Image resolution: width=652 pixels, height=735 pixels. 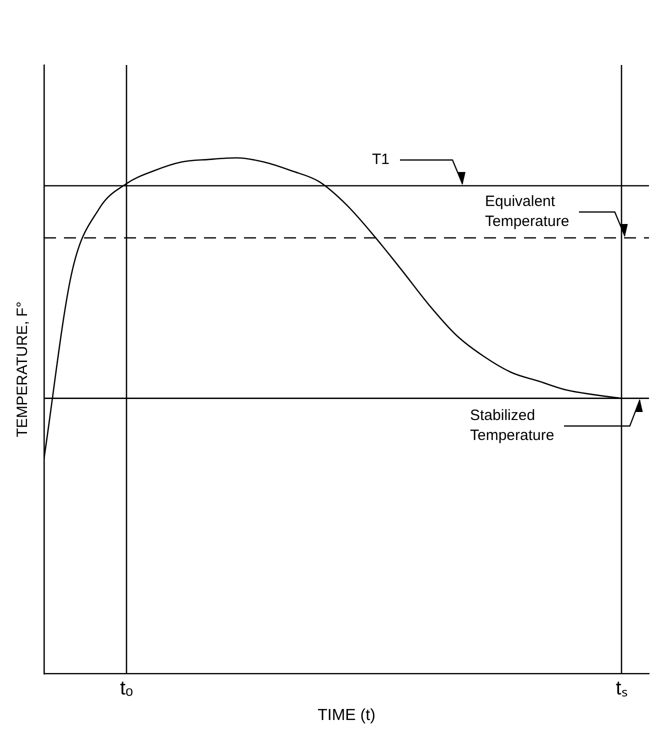 What do you see at coordinates (622, 688) in the screenshot?
I see `x-tick-label: tₛ` at bounding box center [622, 688].